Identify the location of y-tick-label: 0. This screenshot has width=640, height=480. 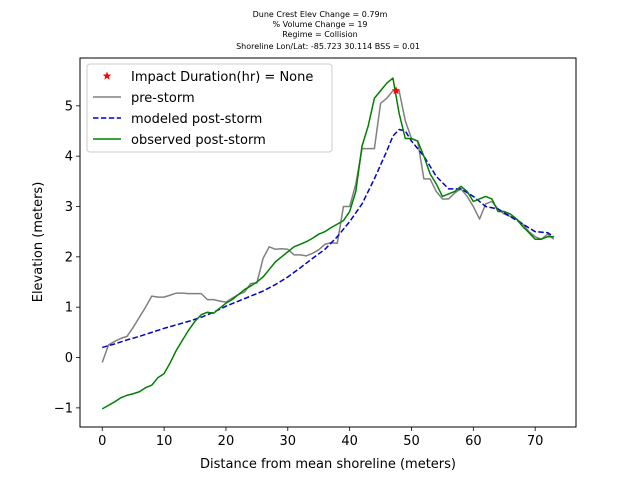
(69, 358).